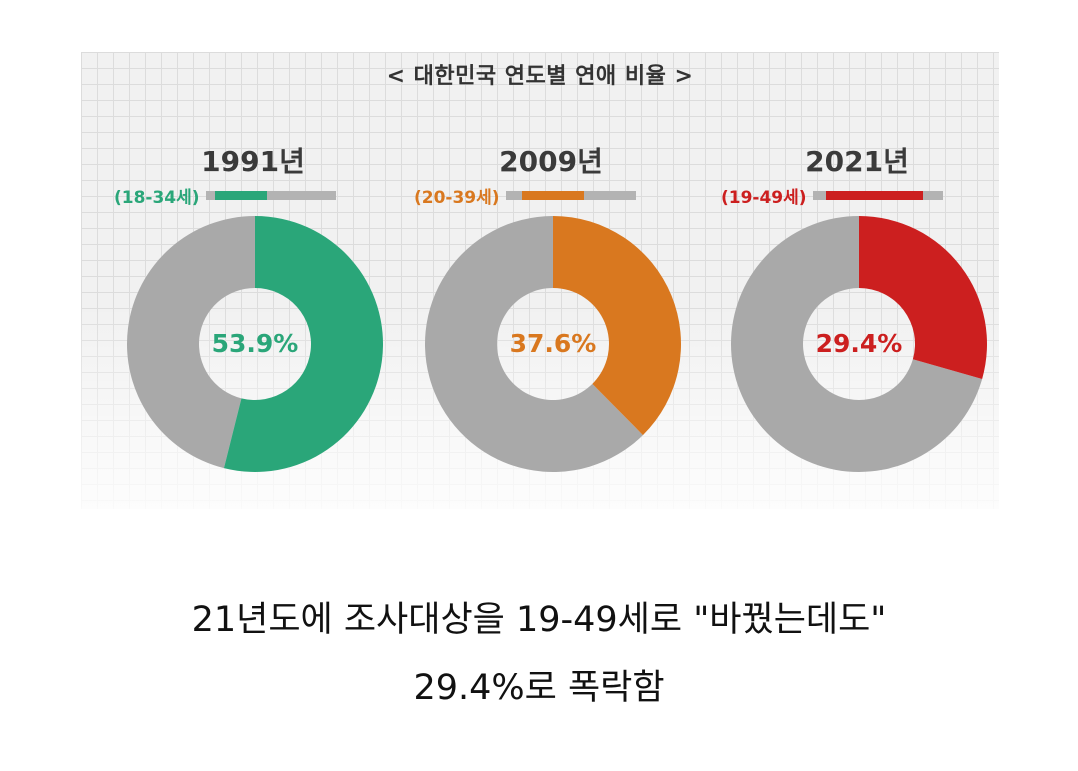  Describe the element at coordinates (539, 688) in the screenshot. I see `caption-line-2: 29.4%로 폭락함` at that location.